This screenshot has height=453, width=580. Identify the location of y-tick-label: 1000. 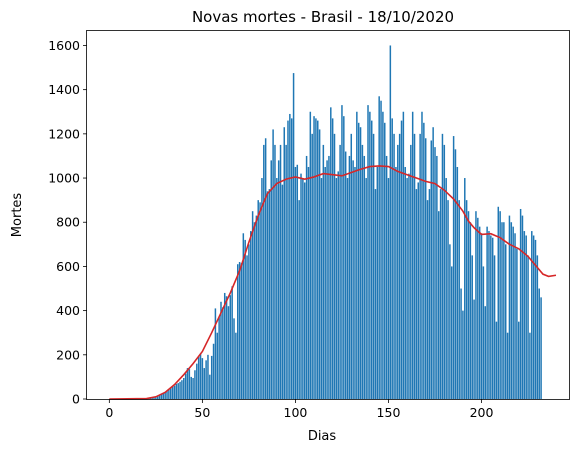
(64, 178).